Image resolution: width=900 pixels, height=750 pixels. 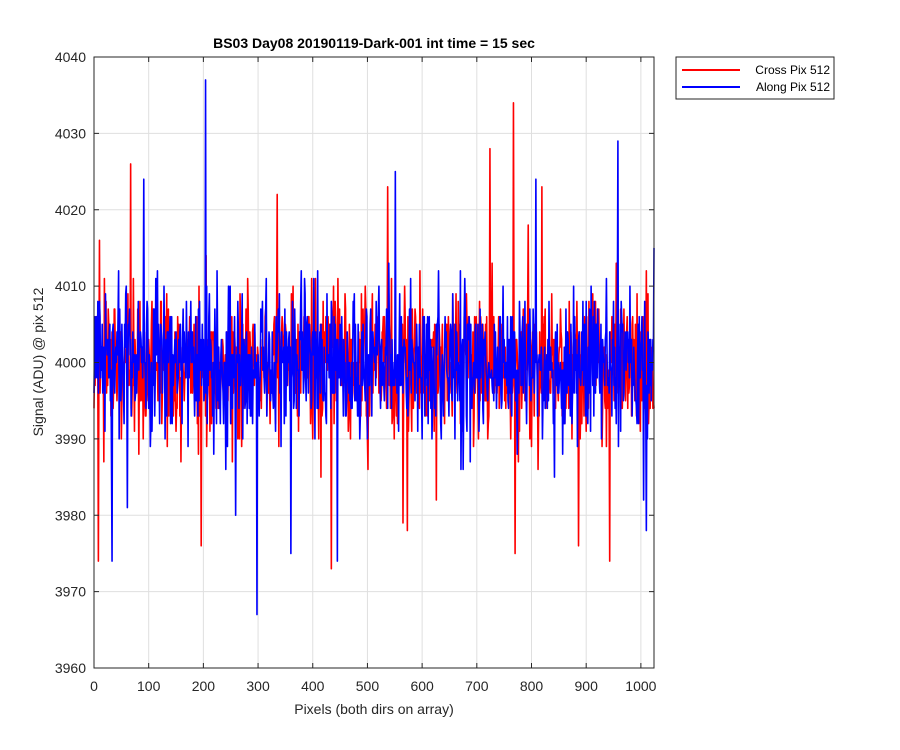 What do you see at coordinates (38, 361) in the screenshot?
I see `y-axis-label: Signal (ADU) @ pix 512` at bounding box center [38, 361].